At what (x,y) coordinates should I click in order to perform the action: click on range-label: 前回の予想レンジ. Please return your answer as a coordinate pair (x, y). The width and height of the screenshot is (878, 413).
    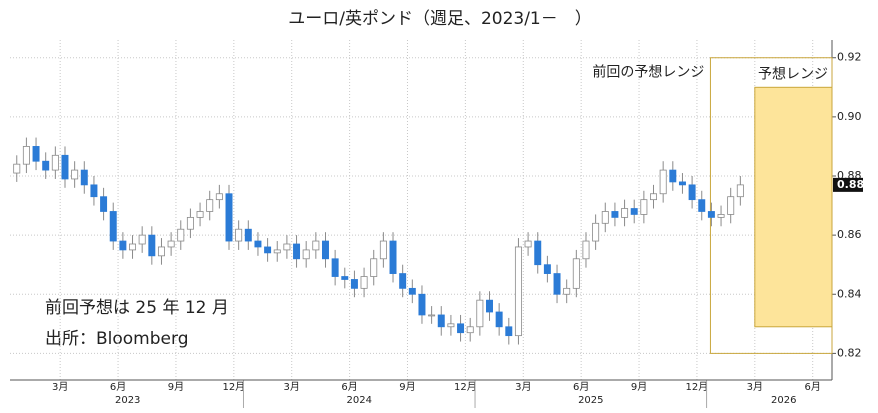
    Looking at the image, I should click on (648, 72).